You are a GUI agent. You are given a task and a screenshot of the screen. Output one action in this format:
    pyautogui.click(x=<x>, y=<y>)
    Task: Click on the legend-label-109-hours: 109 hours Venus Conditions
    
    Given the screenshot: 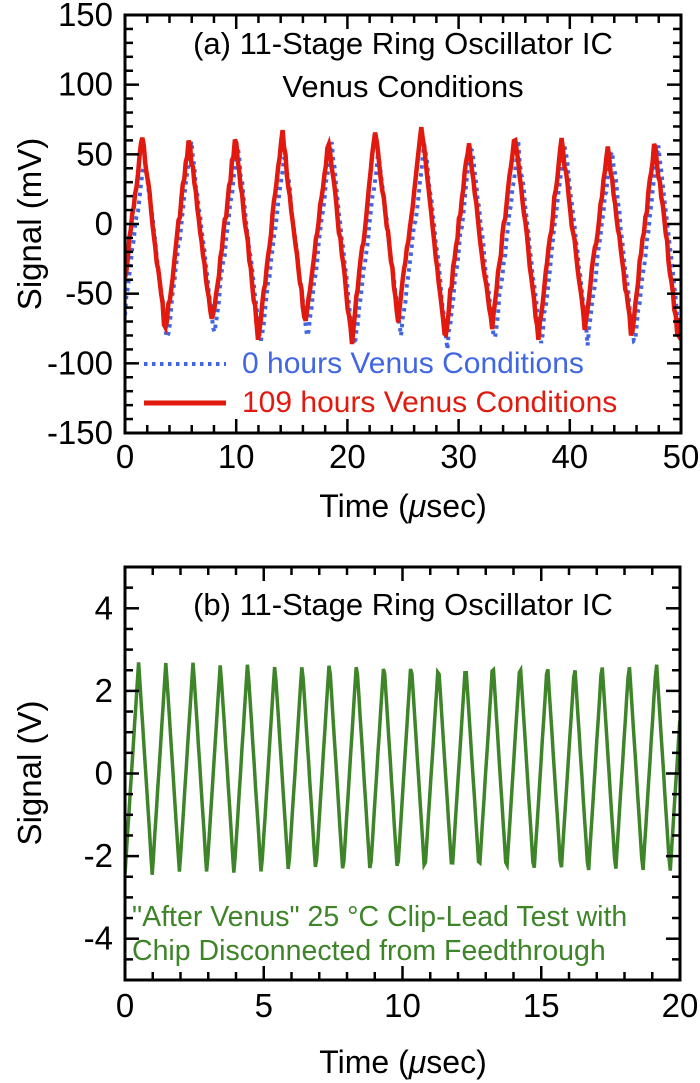 What is the action you would take?
    pyautogui.click(x=430, y=402)
    